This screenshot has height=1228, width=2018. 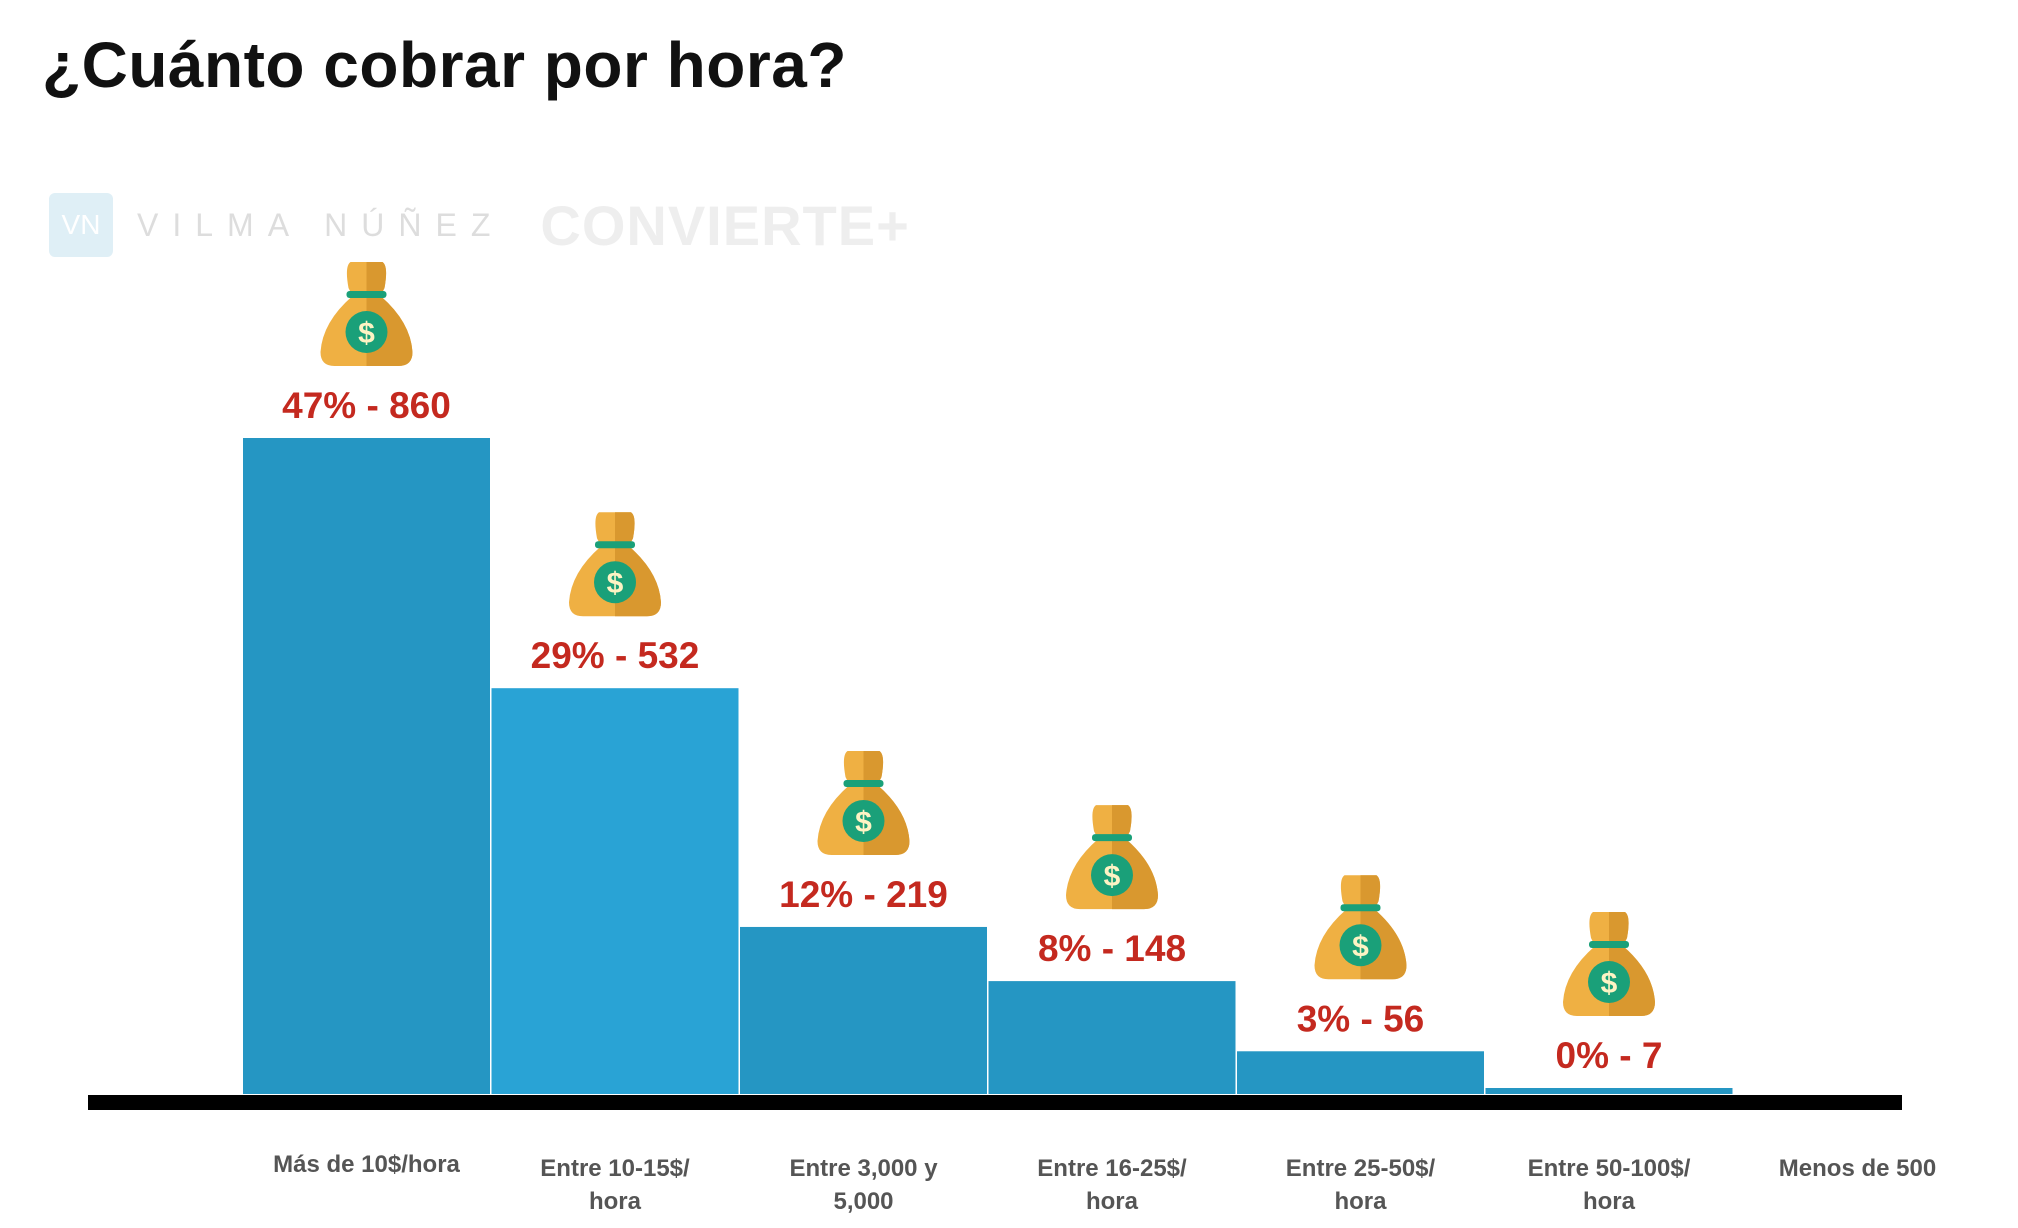 I want to click on category-label: Menos de 500, so click(x=1857, y=1168).